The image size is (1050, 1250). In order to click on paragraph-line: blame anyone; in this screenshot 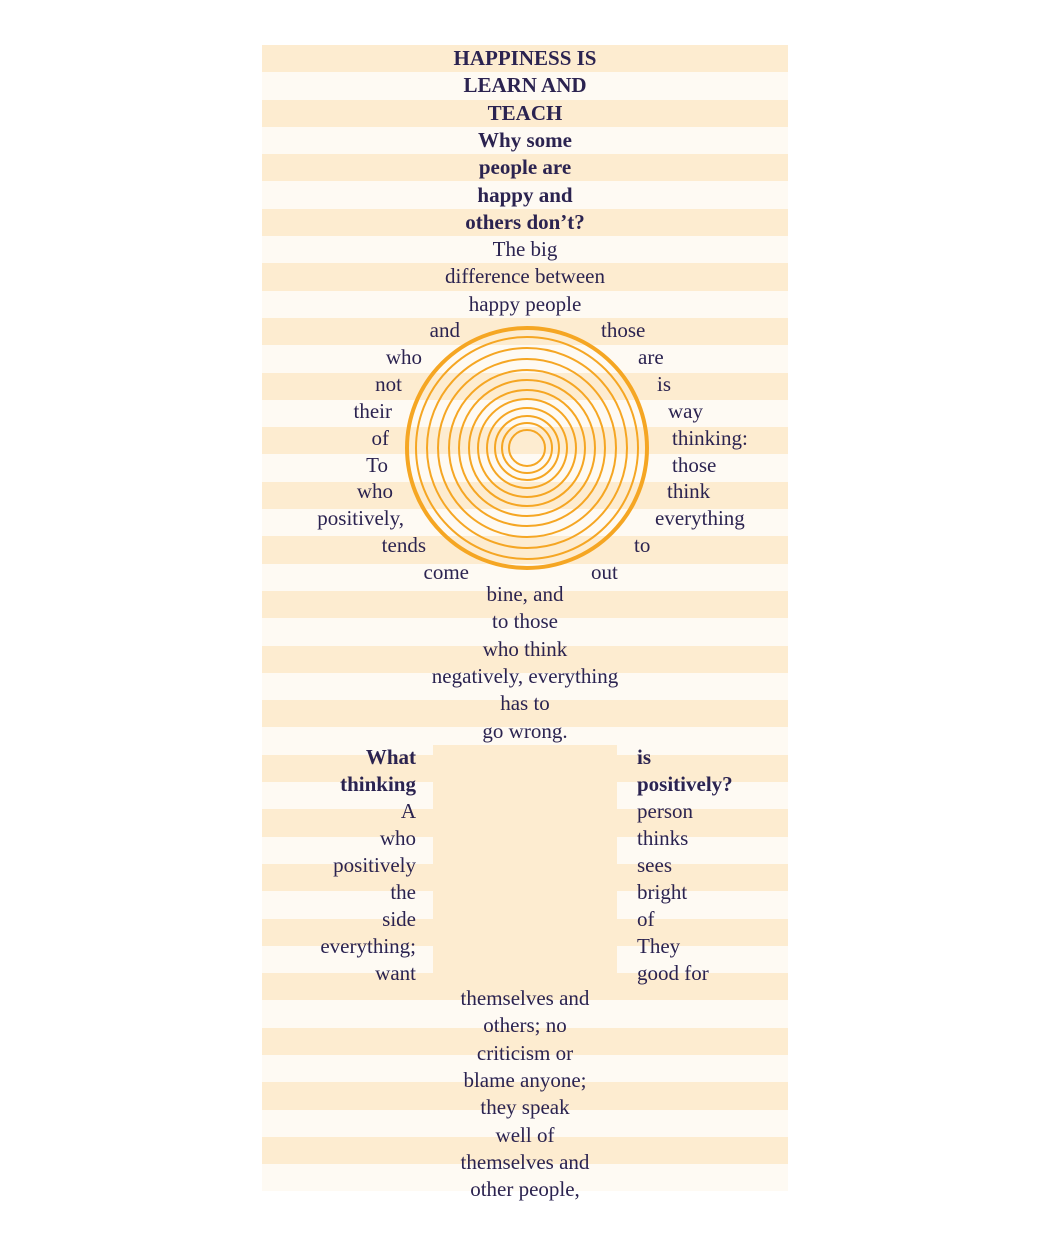, I will do `click(525, 1079)`.